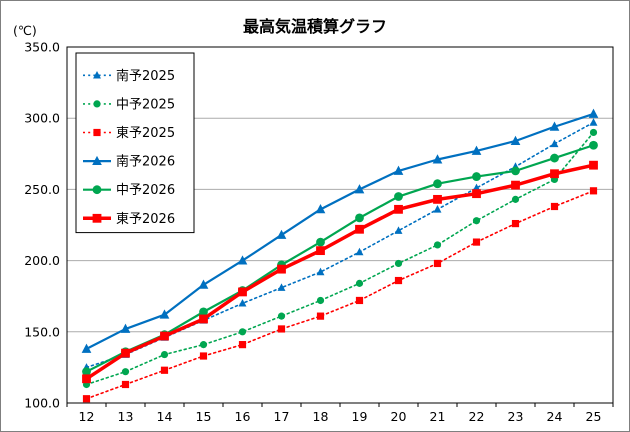 The height and width of the screenshot is (432, 630). I want to click on legend-label-nanyo-2025: 南予2025, so click(145, 76).